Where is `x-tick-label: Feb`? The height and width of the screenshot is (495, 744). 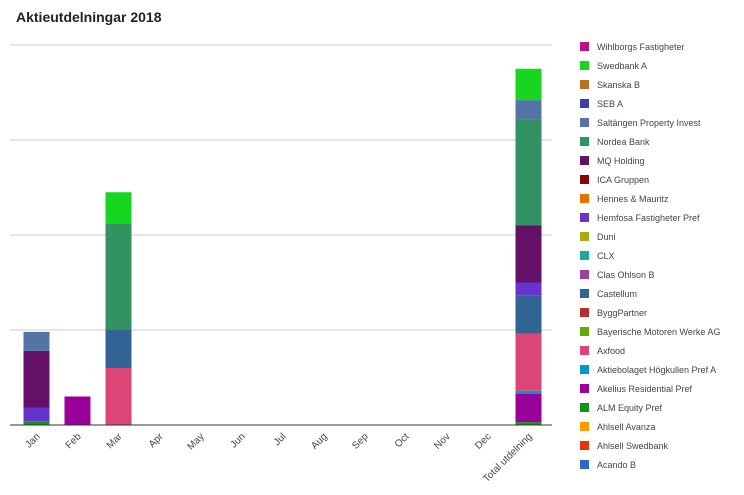
x-tick-label: Feb is located at coordinates (74, 441).